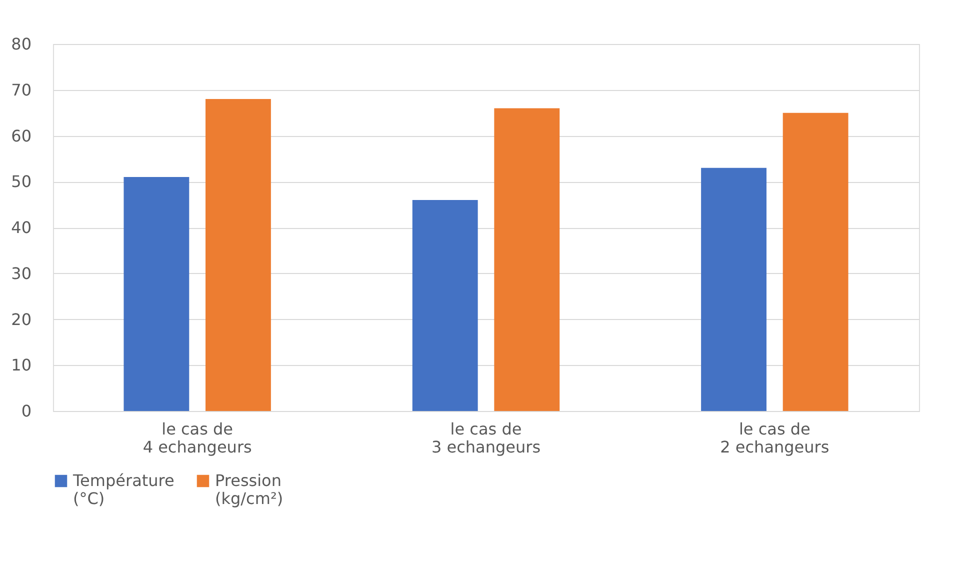 The height and width of the screenshot is (579, 956). Describe the element at coordinates (21, 182) in the screenshot. I see `y-tick-label: 50` at that location.